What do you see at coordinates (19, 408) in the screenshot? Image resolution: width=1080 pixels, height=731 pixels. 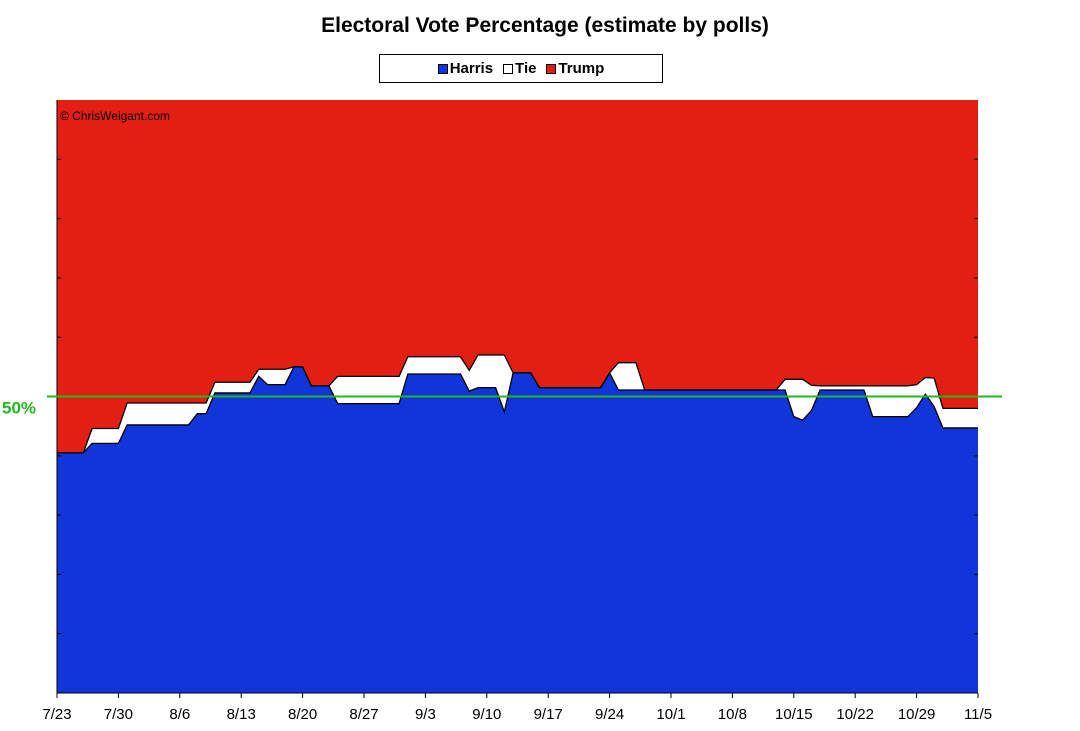 I see `reference-line-label: 50%` at bounding box center [19, 408].